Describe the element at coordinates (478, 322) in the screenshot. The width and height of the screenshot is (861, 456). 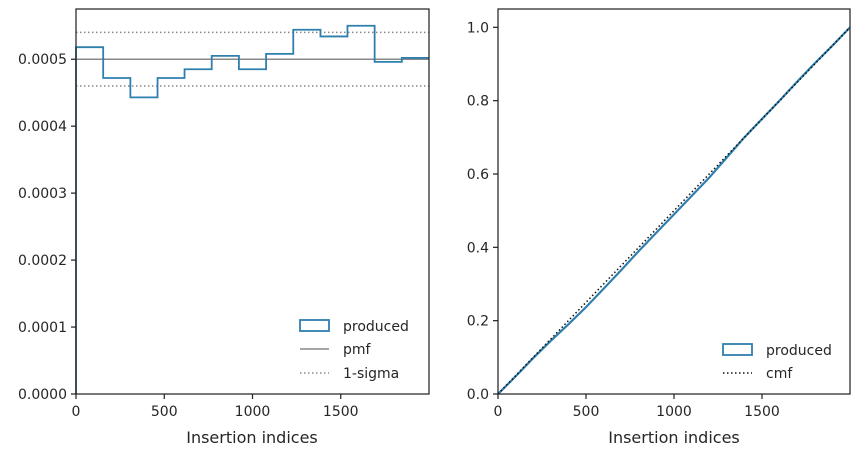
I see `y-tick-label: 0.2` at that location.